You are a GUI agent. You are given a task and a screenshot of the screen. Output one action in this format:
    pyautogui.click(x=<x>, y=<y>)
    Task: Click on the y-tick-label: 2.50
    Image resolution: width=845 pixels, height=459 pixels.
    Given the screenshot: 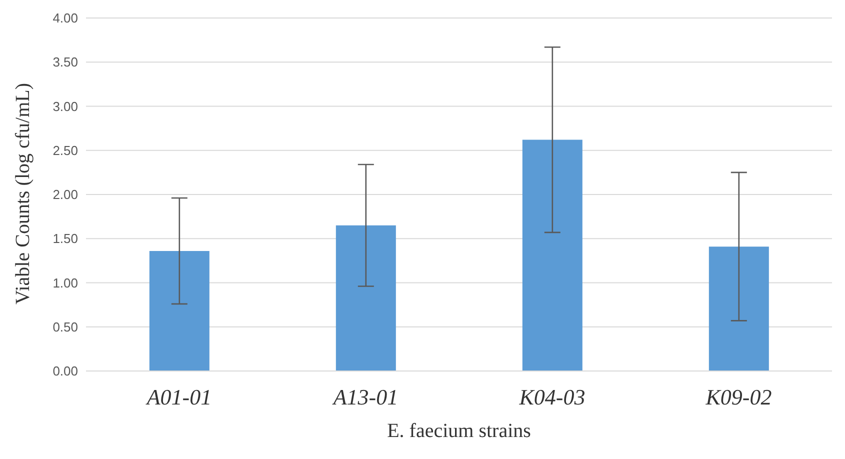 What is the action you would take?
    pyautogui.click(x=65, y=150)
    